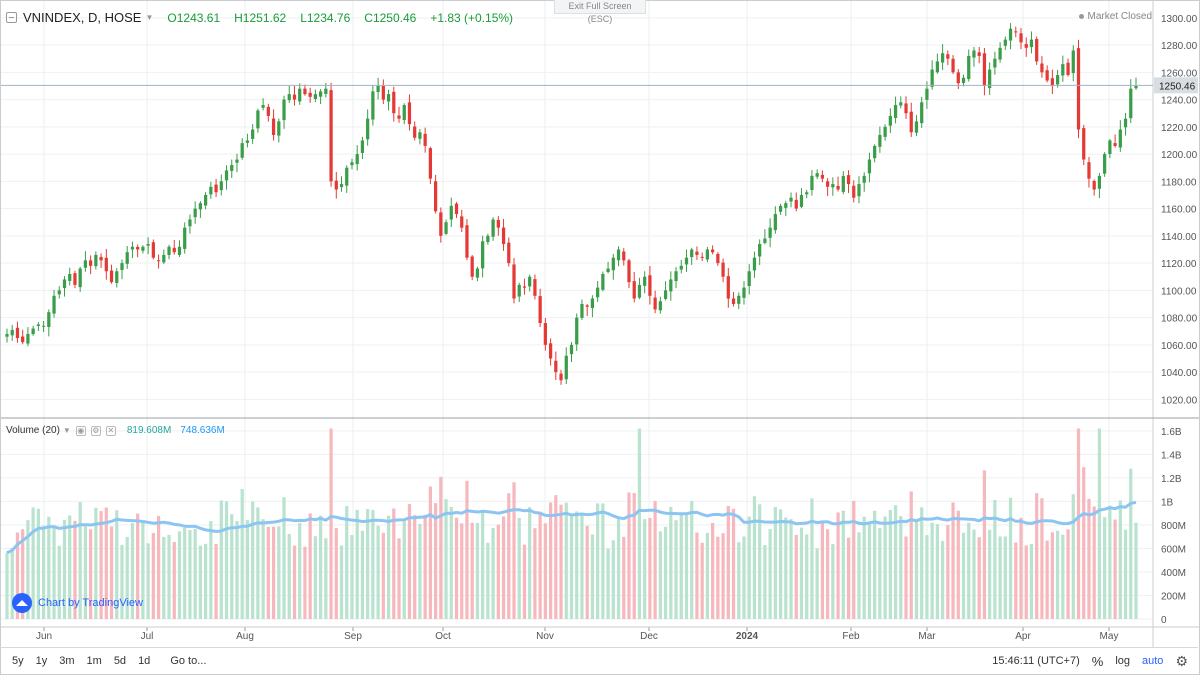 This screenshot has height=675, width=1200. What do you see at coordinates (11, 17) in the screenshot?
I see `symbol-collapse-icon` at bounding box center [11, 17].